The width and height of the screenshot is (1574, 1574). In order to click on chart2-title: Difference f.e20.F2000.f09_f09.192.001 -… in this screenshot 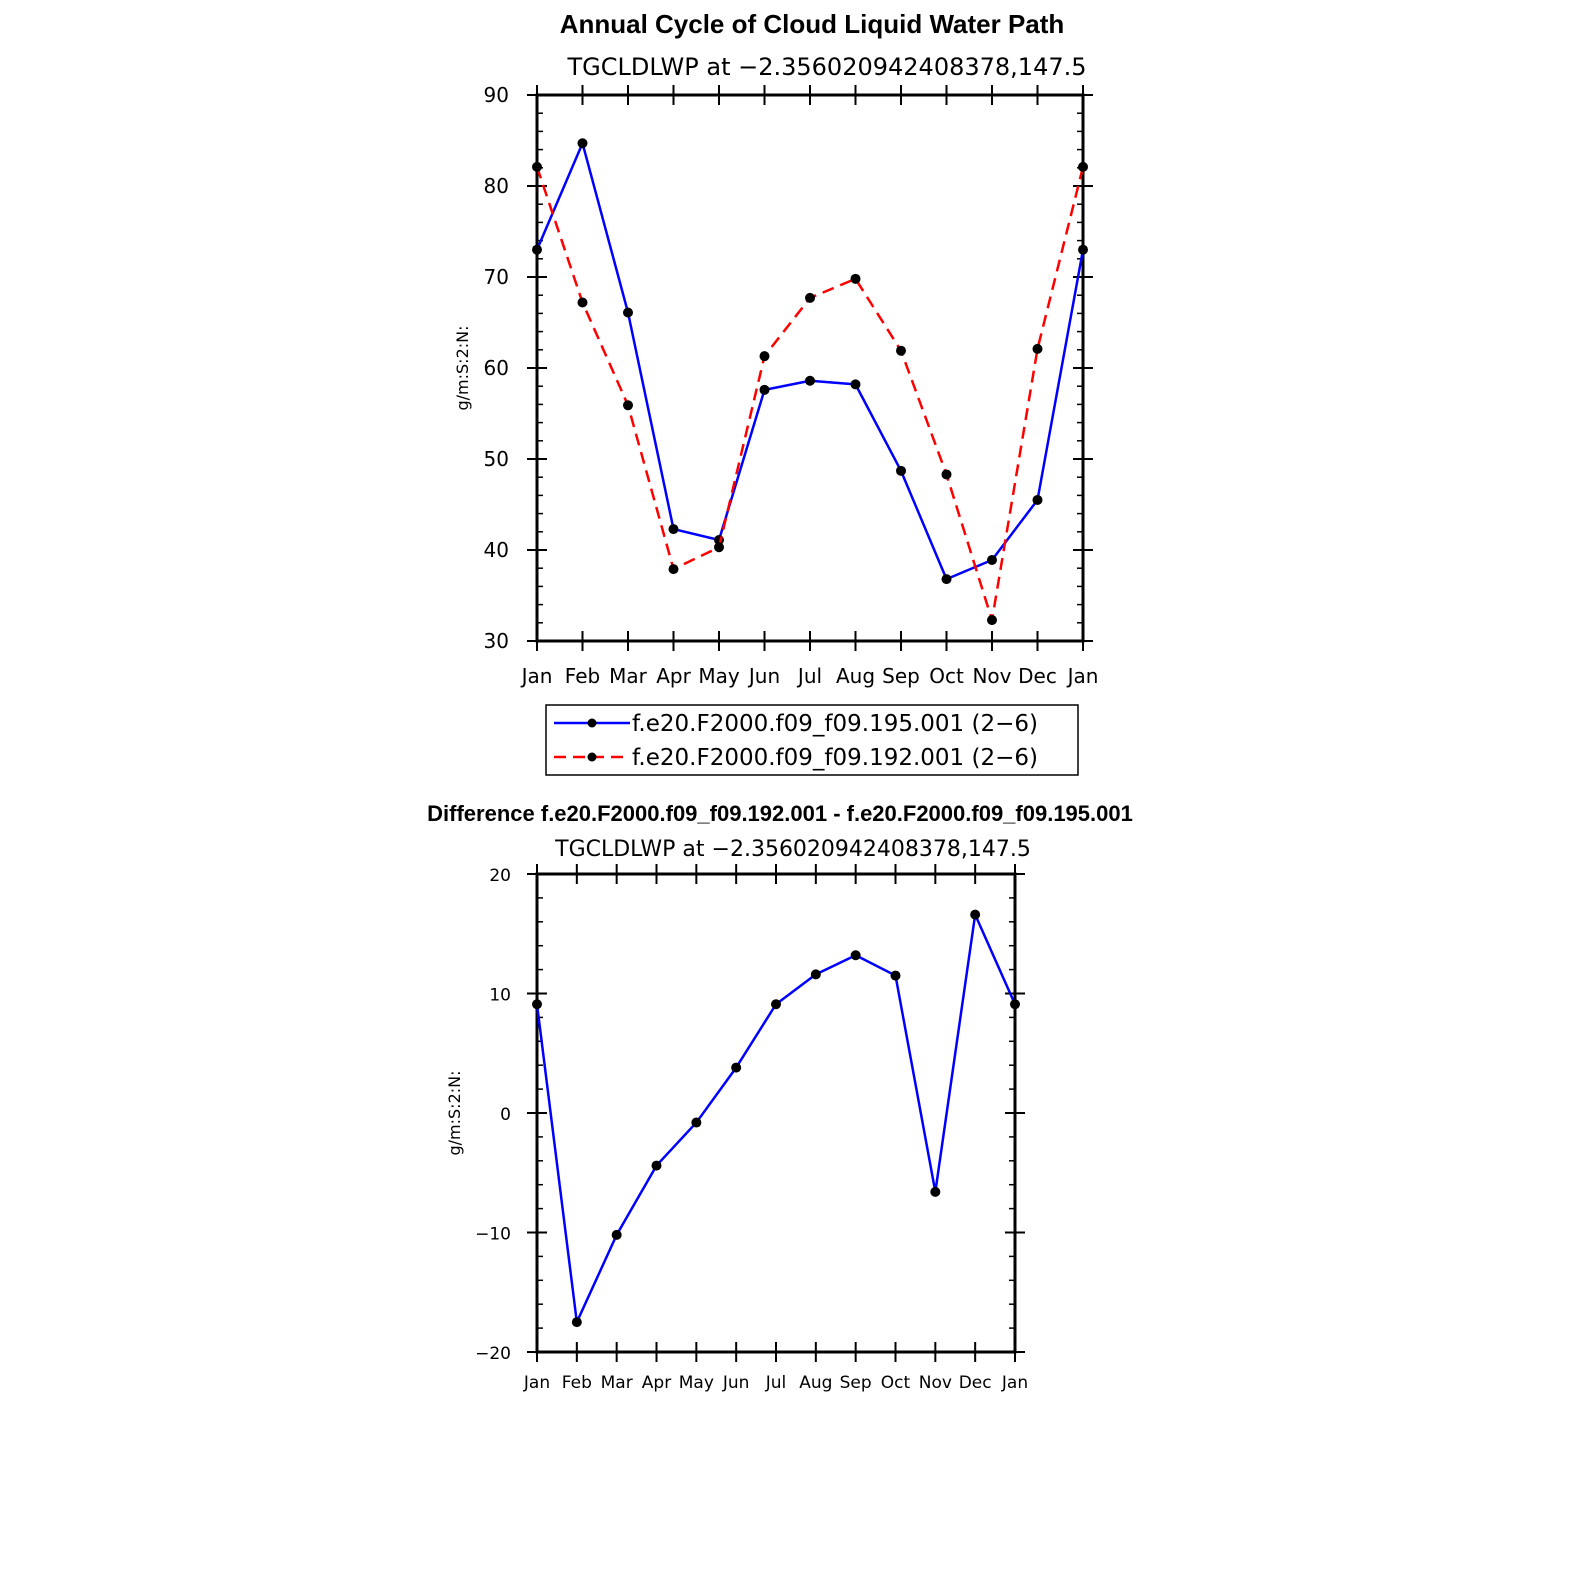, I will do `click(780, 813)`.